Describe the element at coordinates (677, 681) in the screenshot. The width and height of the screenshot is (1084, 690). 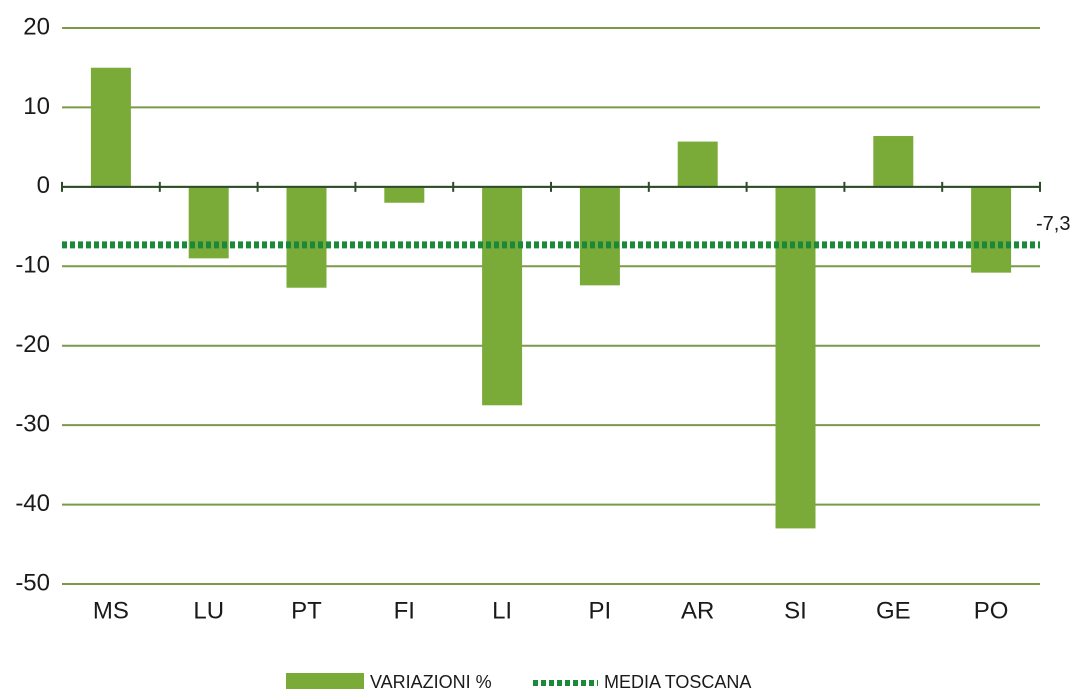
I see `legend-label: MEDIA TOSCANA` at that location.